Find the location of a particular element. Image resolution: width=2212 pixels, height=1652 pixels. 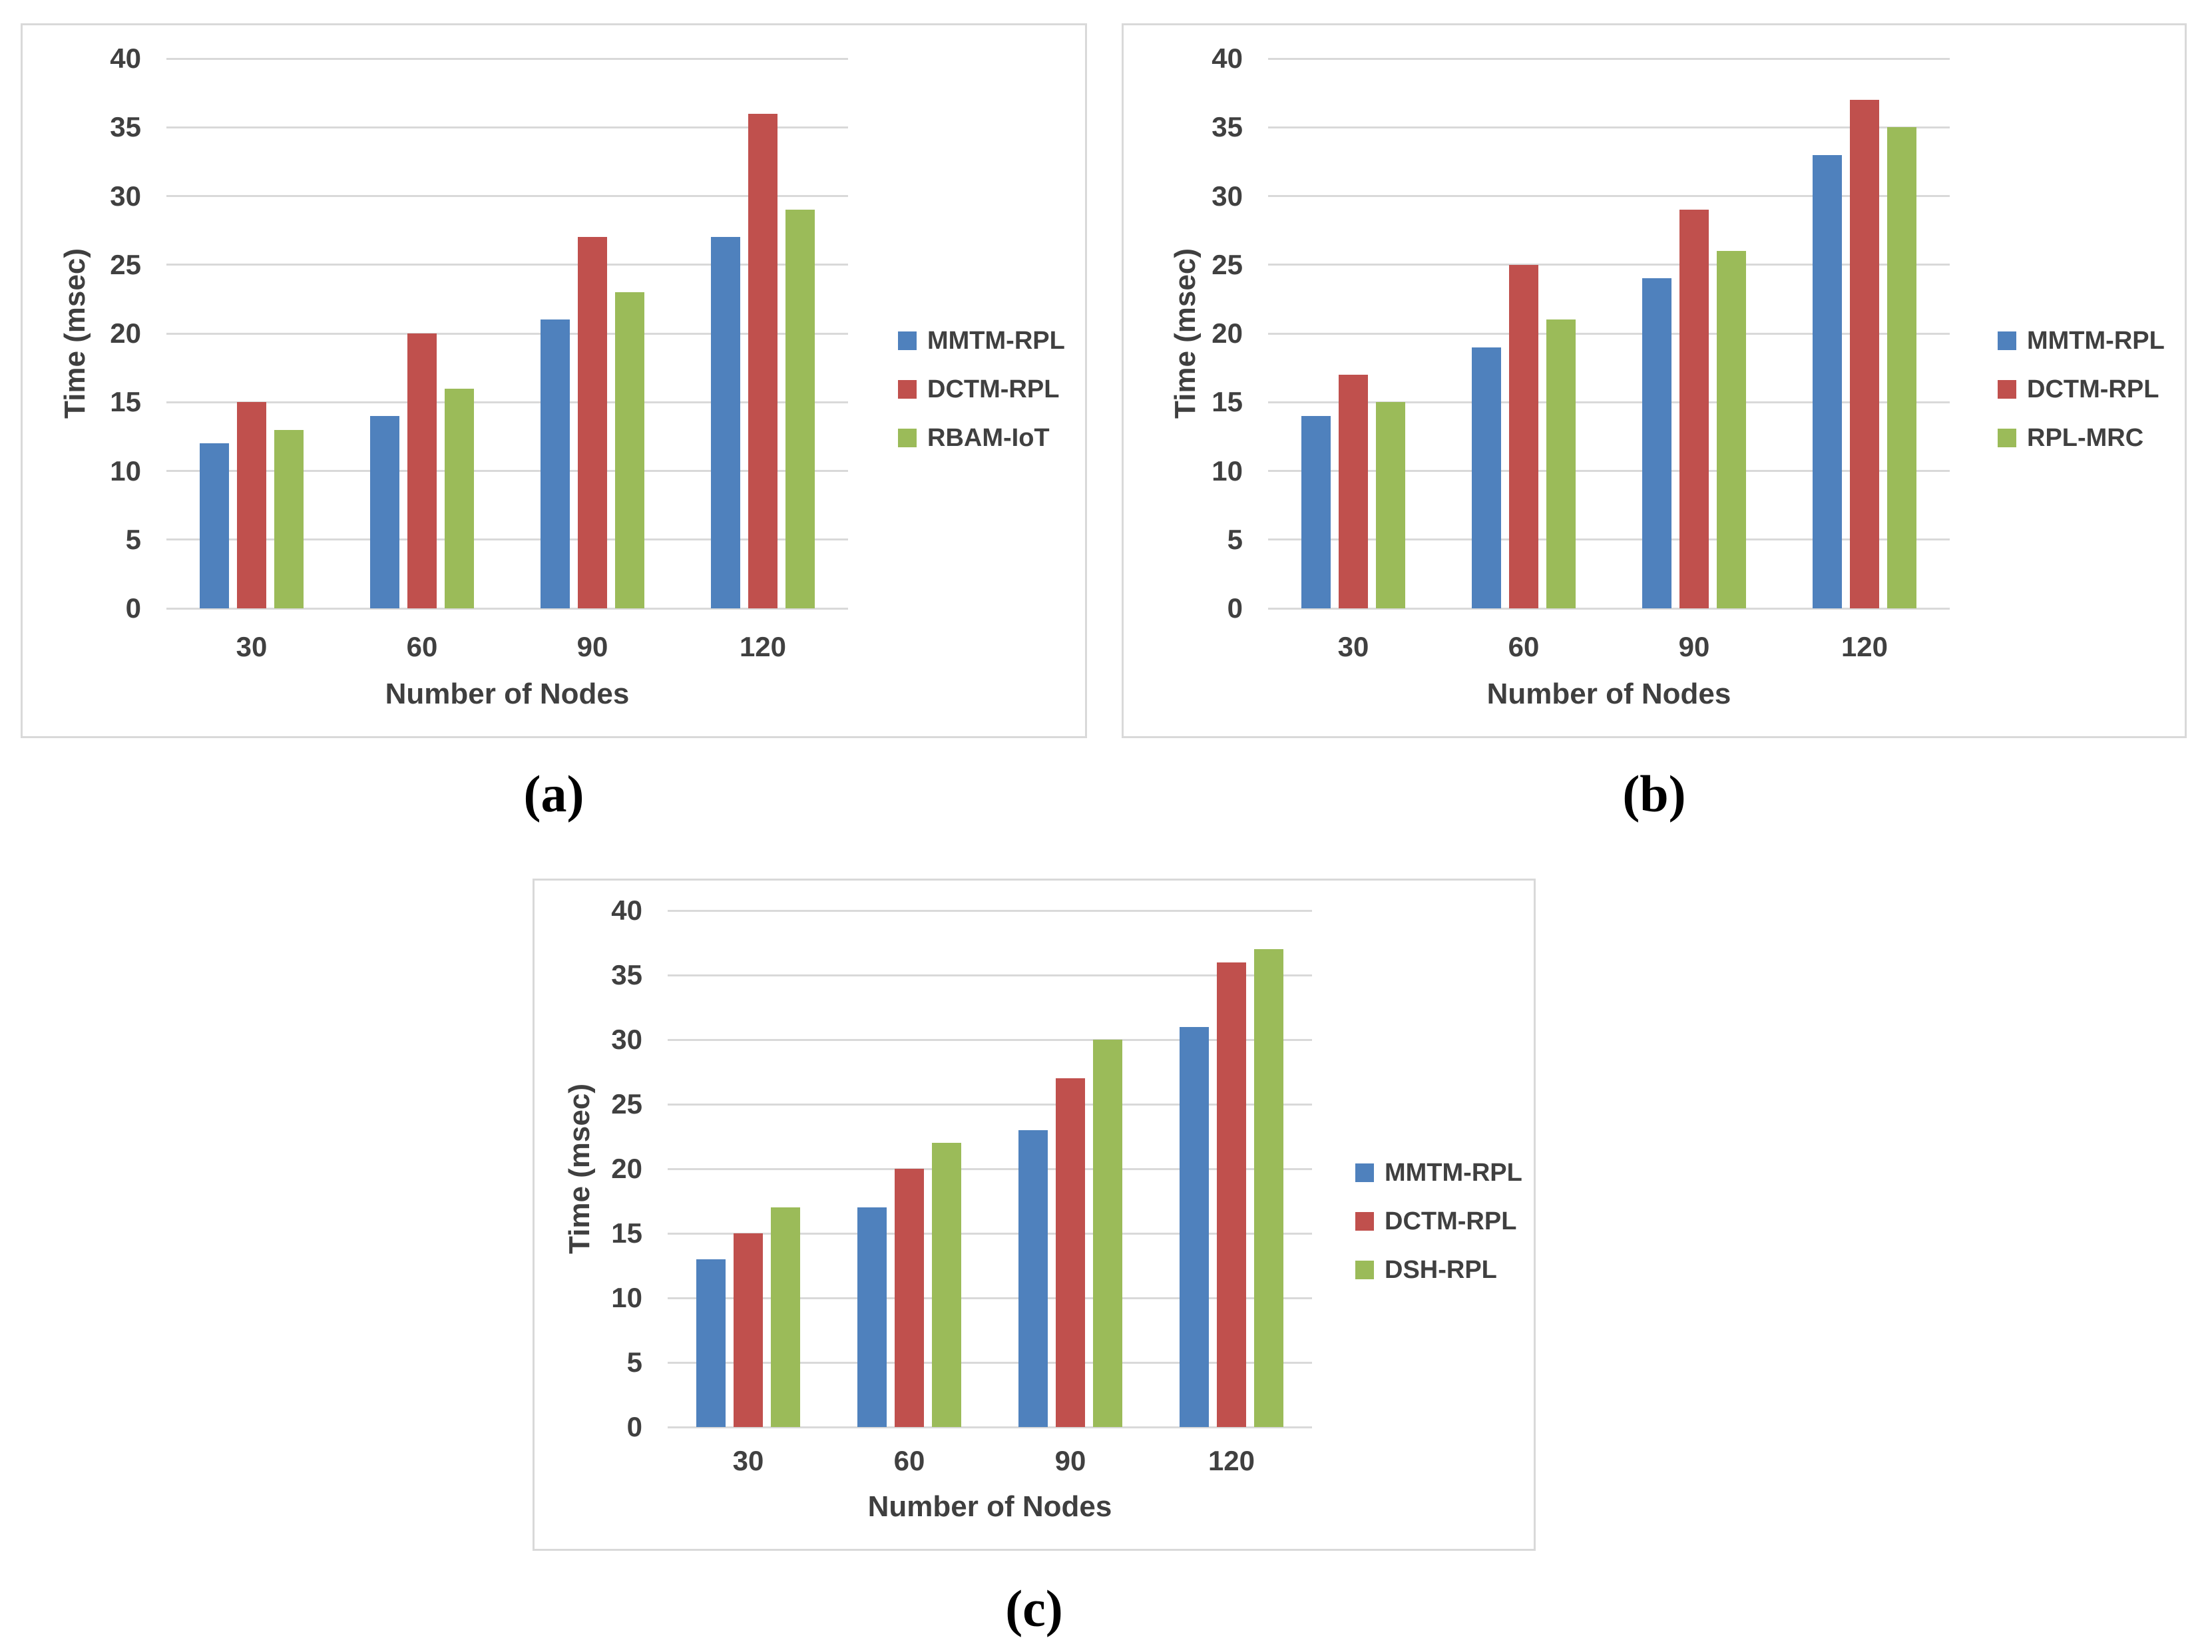

legend-item-RBAM-IoT: RBAM-IoT is located at coordinates (974, 438).